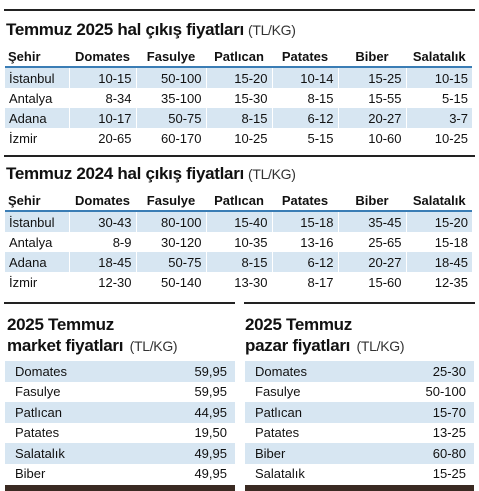  Describe the element at coordinates (102, 242) in the screenshot. I see `price-cell: 8-9` at that location.